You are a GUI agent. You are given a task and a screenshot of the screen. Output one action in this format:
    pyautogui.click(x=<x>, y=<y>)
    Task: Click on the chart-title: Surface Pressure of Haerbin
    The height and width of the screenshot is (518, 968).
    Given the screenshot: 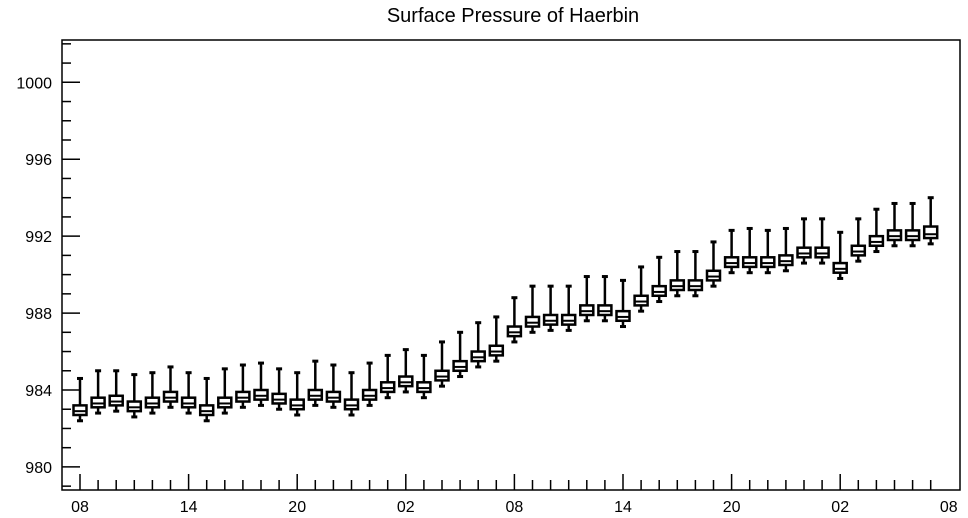 What is the action you would take?
    pyautogui.click(x=513, y=16)
    